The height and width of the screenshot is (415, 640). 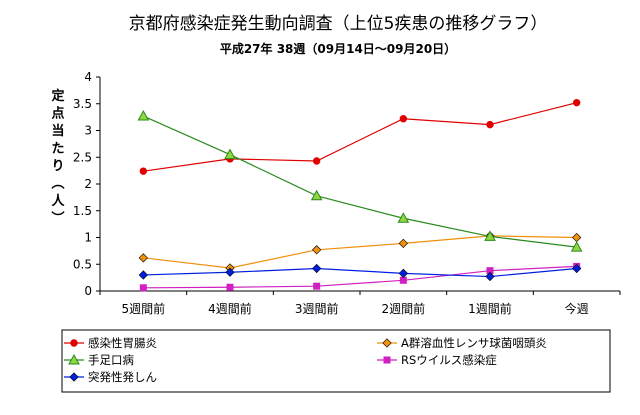 What do you see at coordinates (338, 48) in the screenshot?
I see `chart-subtitle: 平成27年 38週（09月14日～09月20日）` at bounding box center [338, 48].